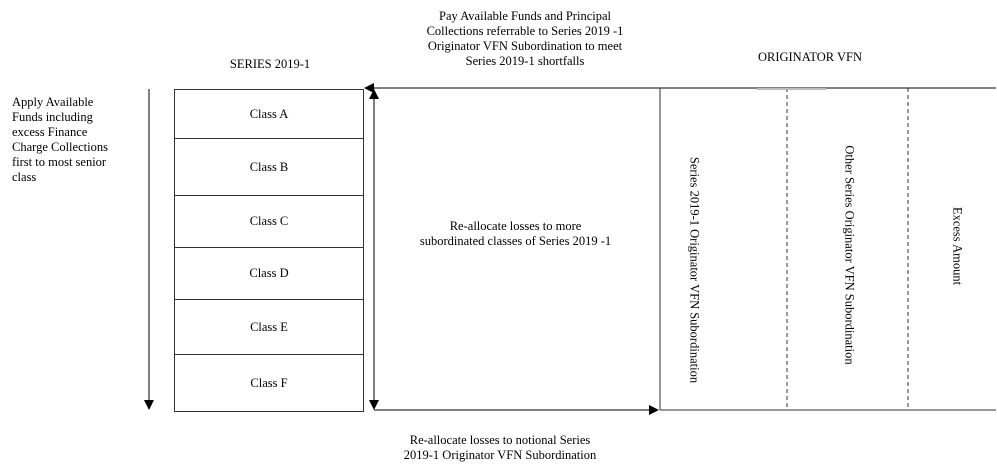  I want to click on class-e-label: Class E, so click(269, 326).